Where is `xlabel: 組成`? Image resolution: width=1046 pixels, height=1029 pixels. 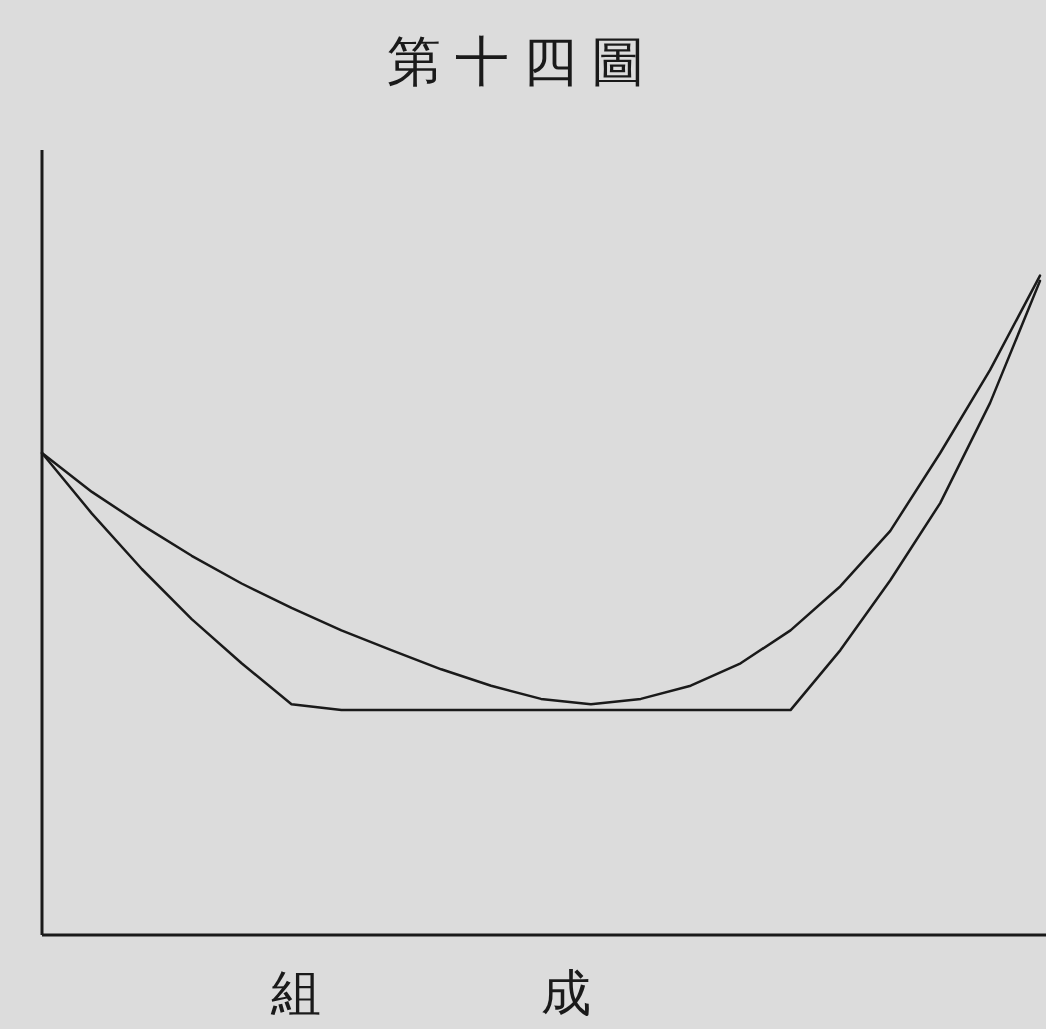
xlabel: 組成 is located at coordinates (541, 993).